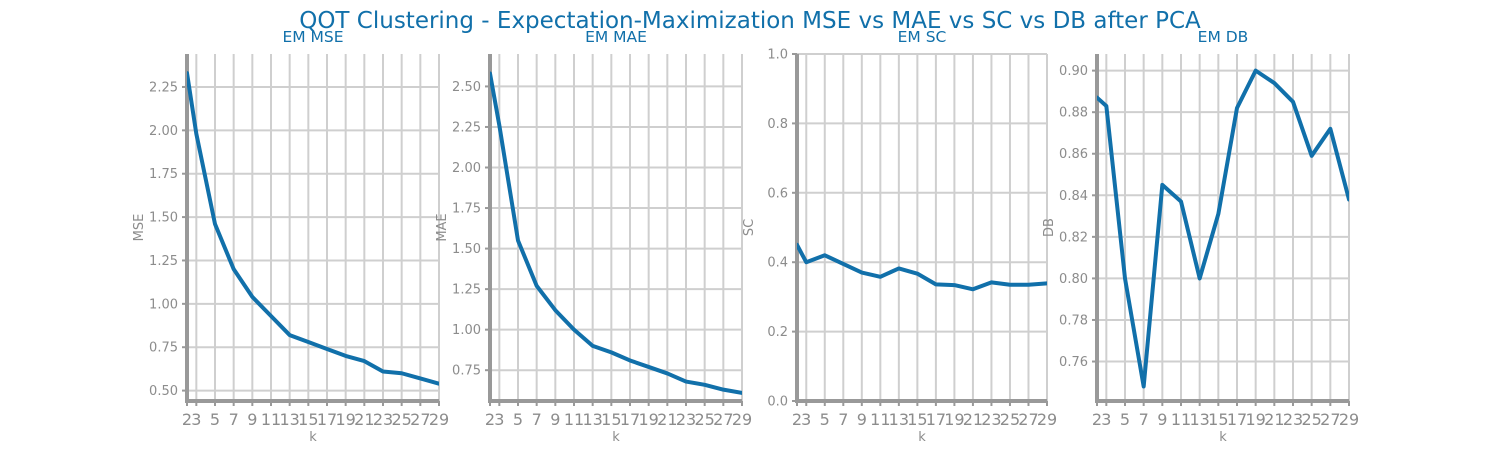  What do you see at coordinates (466, 209) in the screenshot?
I see `y-tick-label: 1.75` at bounding box center [466, 209].